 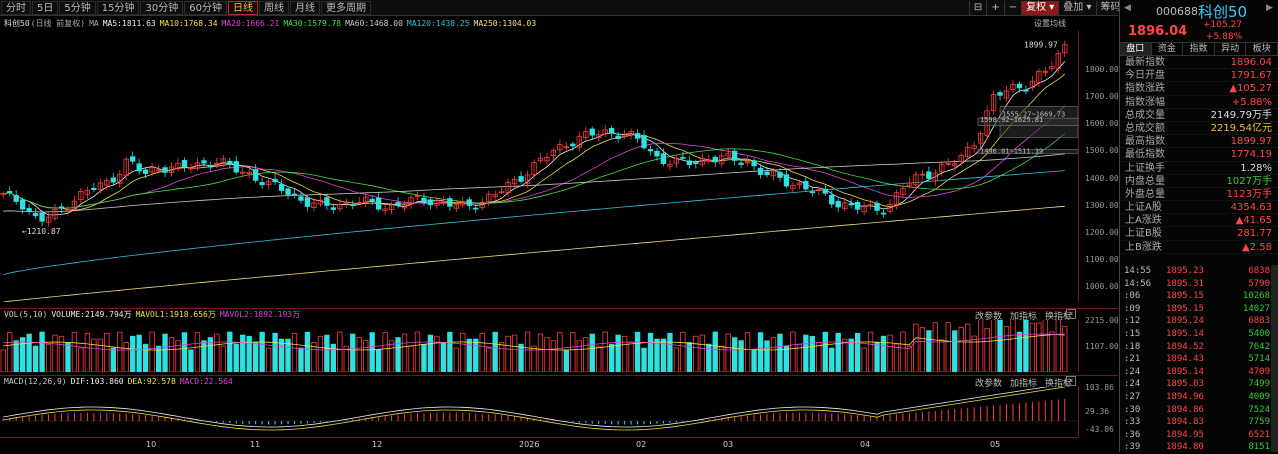 What do you see at coordinates (1274, 358) in the screenshot?
I see `scrollbar` at bounding box center [1274, 358].